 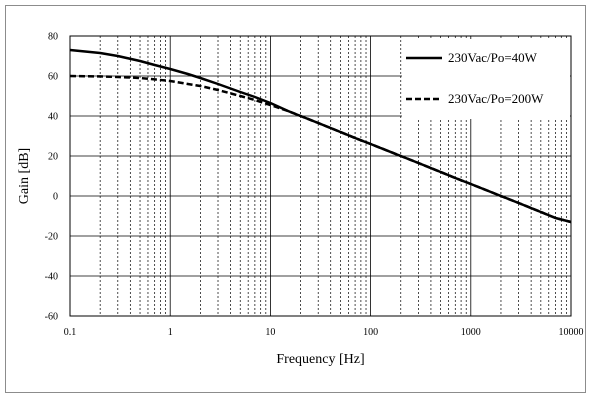 What do you see at coordinates (51, 277) in the screenshot?
I see `y-tick-label: -40` at bounding box center [51, 277].